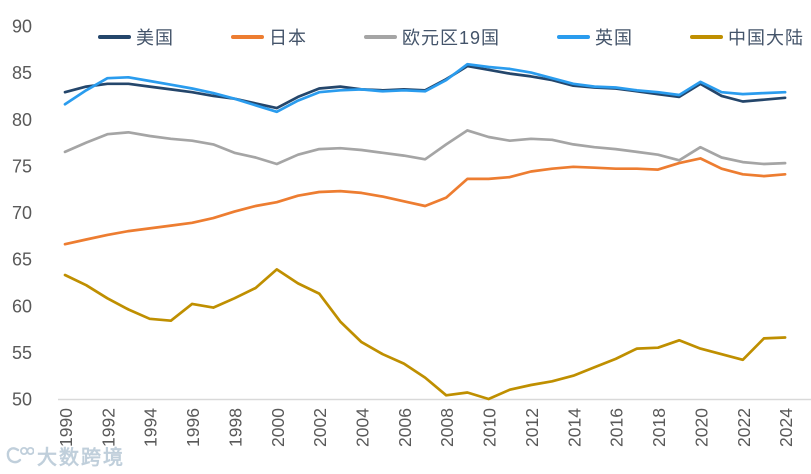  I want to click on x-axis-tick-label: 2014, so click(574, 427).